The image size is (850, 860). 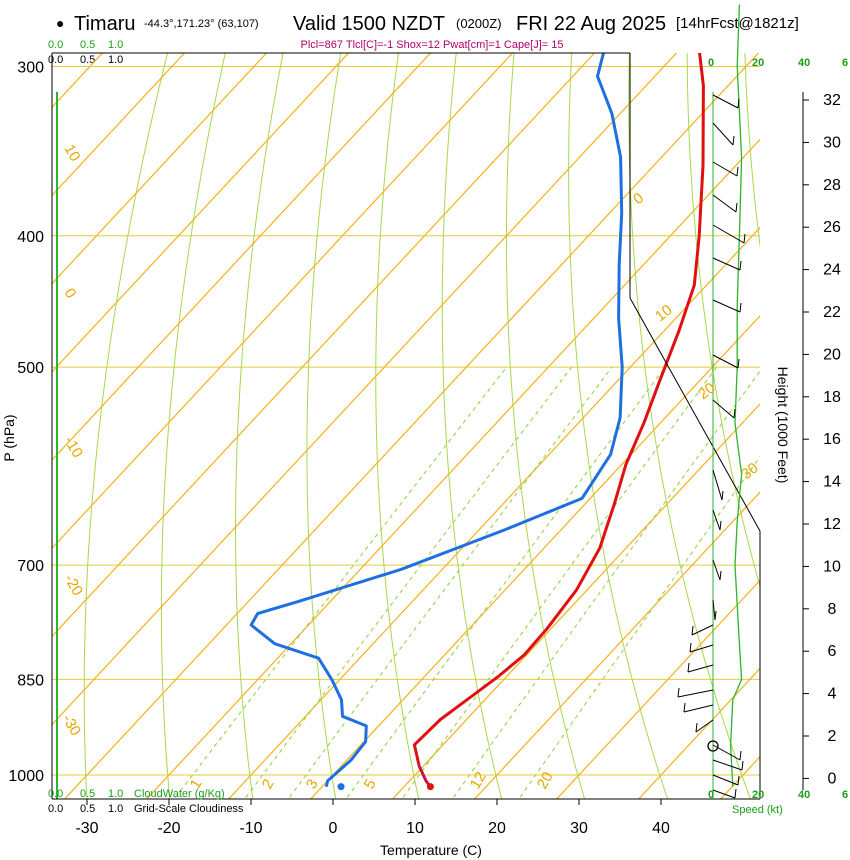 I want to click on wind-panel, so click(x=711, y=401).